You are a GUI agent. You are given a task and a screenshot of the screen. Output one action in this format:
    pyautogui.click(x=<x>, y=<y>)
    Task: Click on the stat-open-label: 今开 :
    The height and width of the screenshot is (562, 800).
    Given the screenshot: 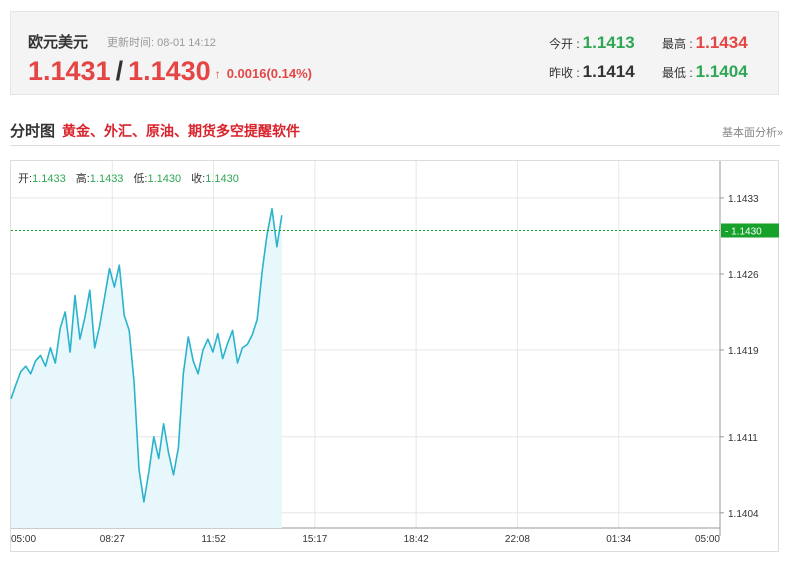 What is the action you would take?
    pyautogui.click(x=564, y=44)
    